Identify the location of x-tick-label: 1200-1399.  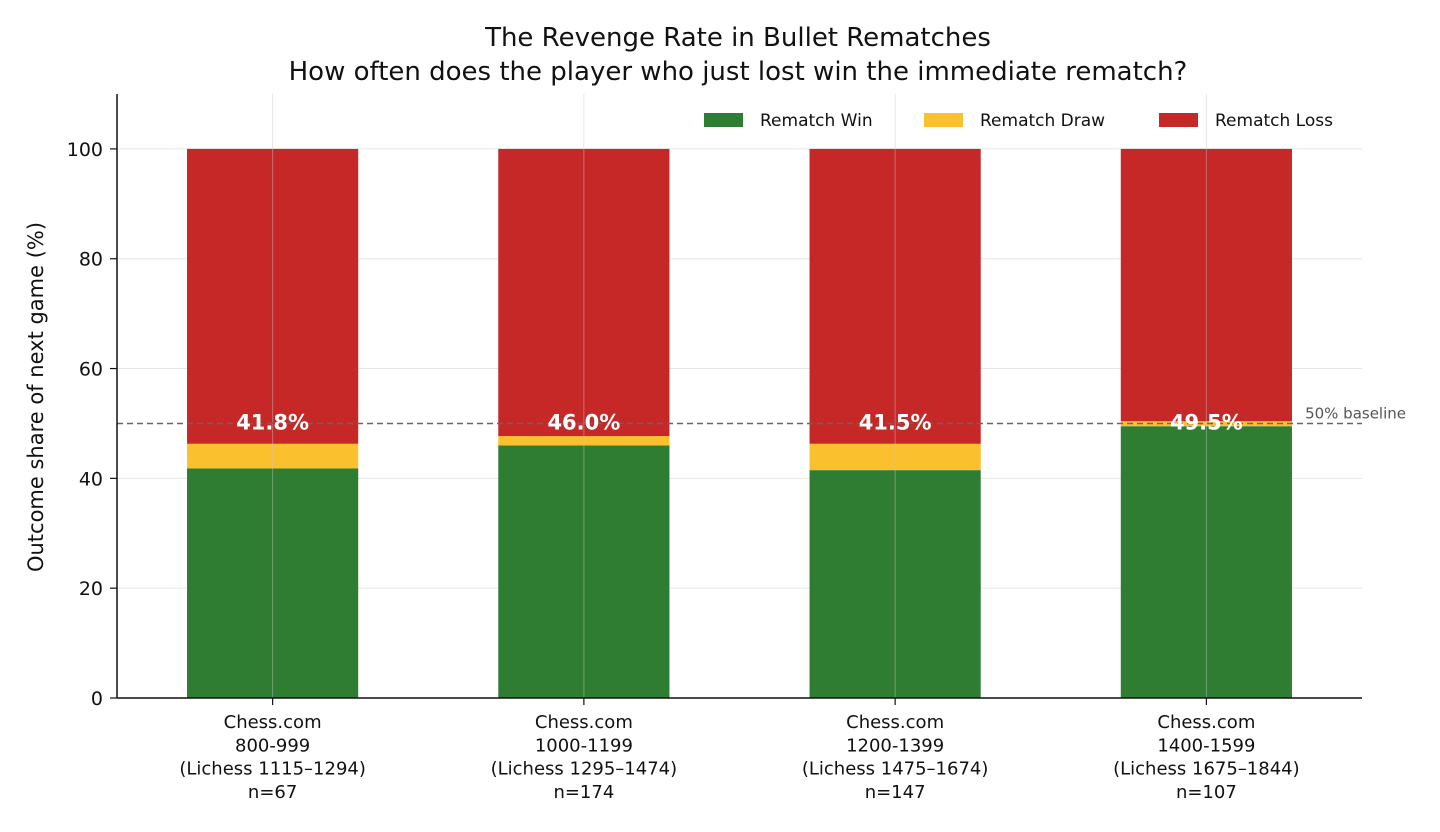
(895, 745).